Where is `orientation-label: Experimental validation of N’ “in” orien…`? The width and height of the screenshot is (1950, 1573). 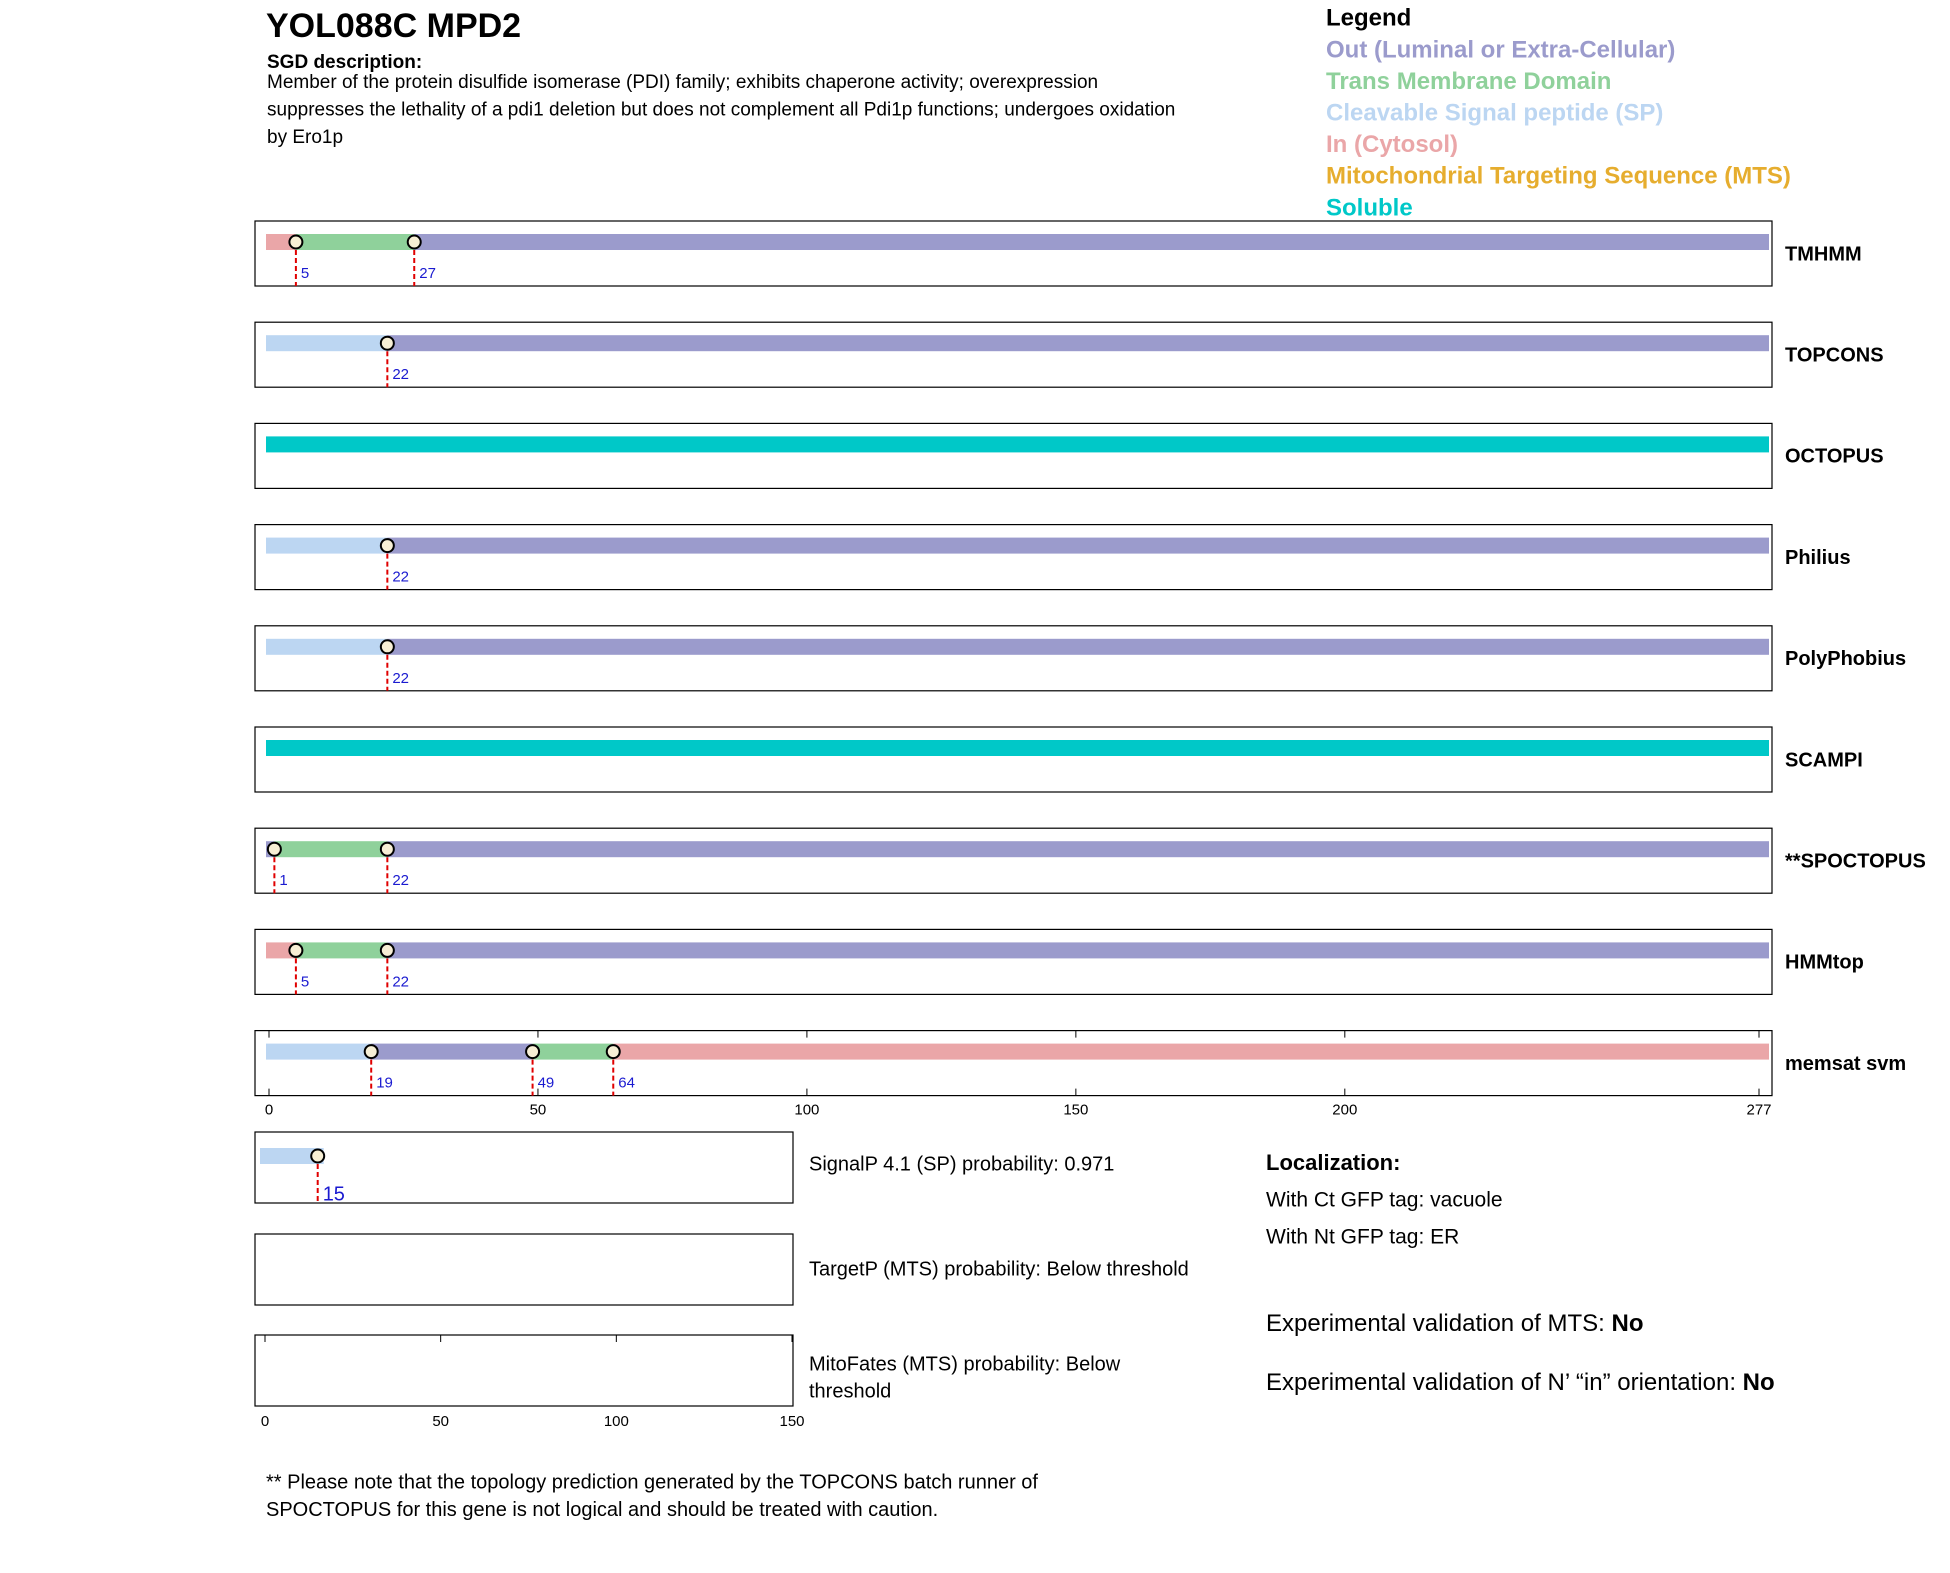 orientation-label: Experimental validation of N’ “in” orien… is located at coordinates (1504, 1382).